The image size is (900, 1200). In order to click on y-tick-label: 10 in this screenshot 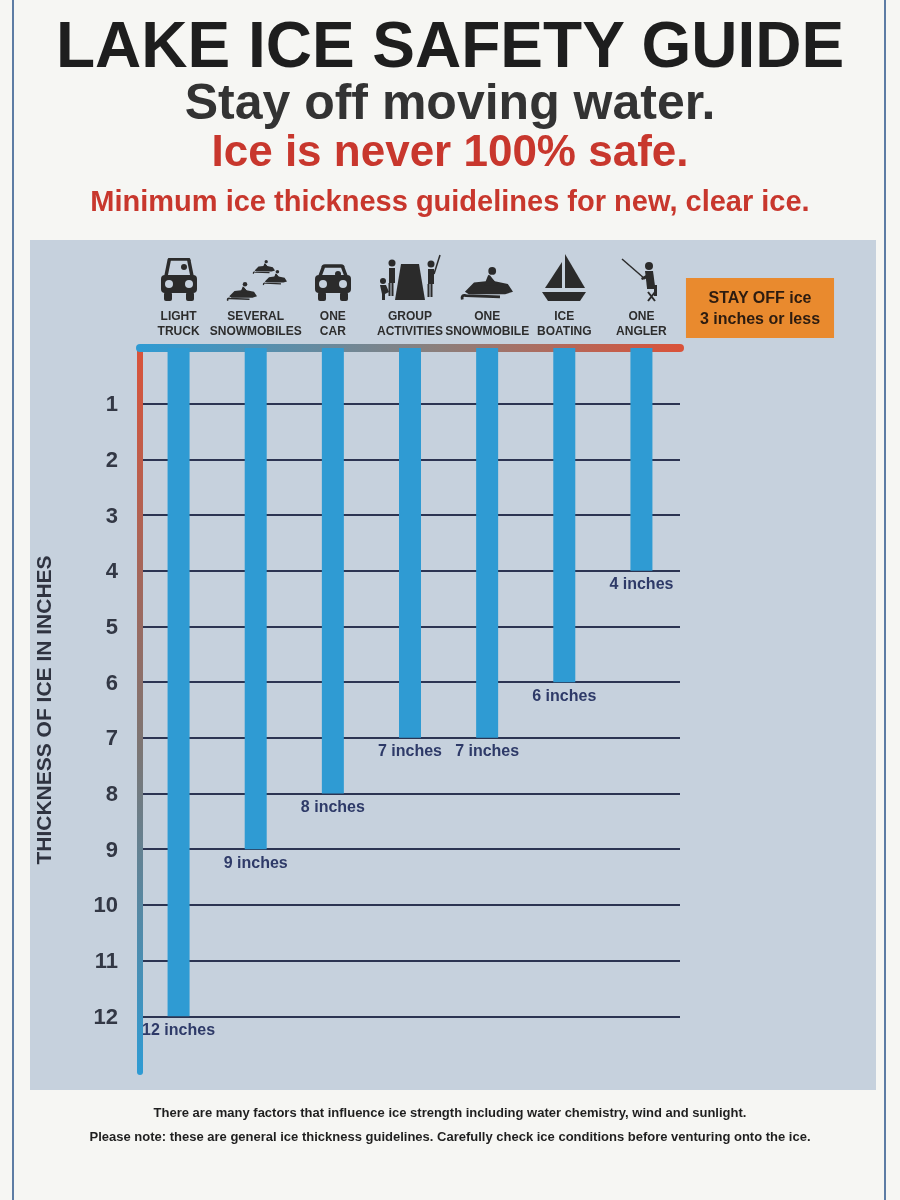, I will do `click(105, 905)`.